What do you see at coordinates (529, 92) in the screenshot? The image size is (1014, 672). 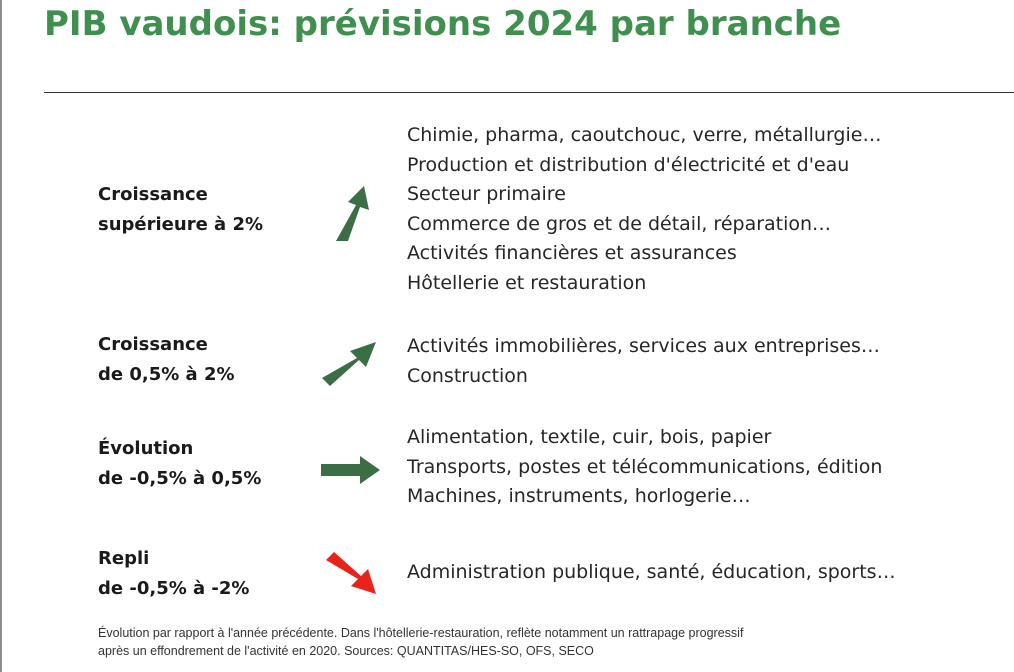 I see `title-divider` at bounding box center [529, 92].